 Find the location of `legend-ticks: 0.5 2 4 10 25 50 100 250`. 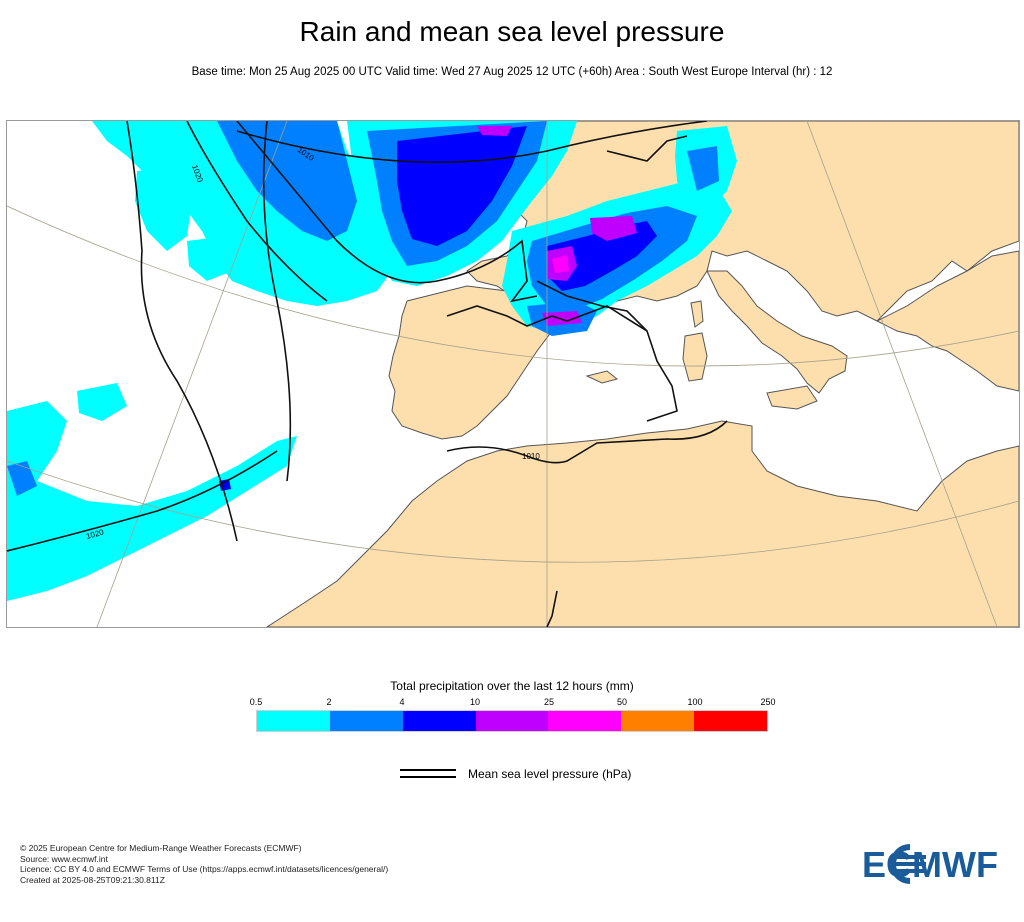

legend-ticks: 0.5 2 4 10 25 50 100 250 is located at coordinates (513, 703).